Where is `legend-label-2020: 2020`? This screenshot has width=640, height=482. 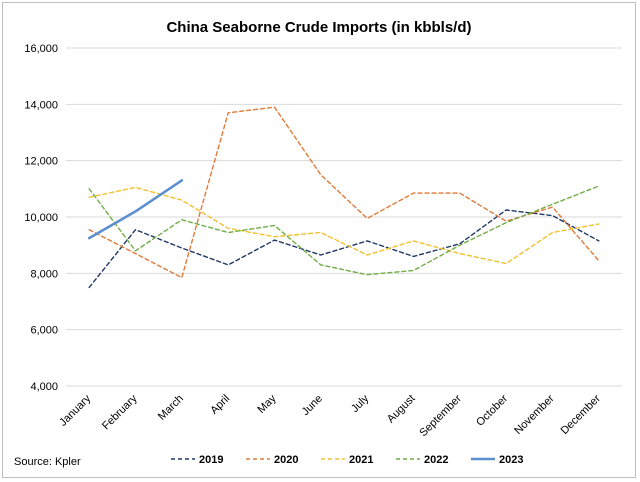
legend-label-2020: 2020 is located at coordinates (286, 460).